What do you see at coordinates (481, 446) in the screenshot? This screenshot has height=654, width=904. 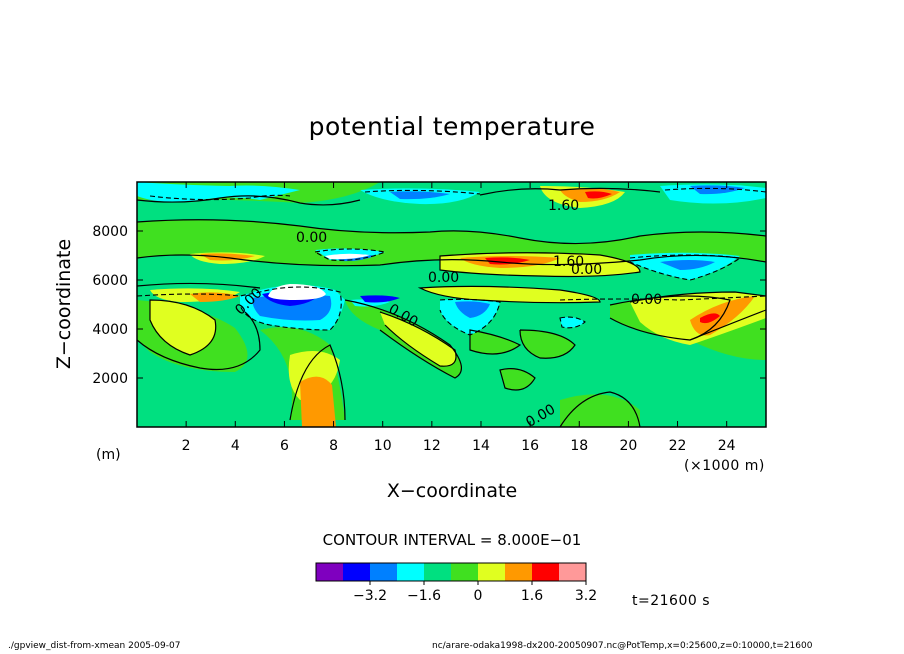 I see `x-tick-label: 14` at bounding box center [481, 446].